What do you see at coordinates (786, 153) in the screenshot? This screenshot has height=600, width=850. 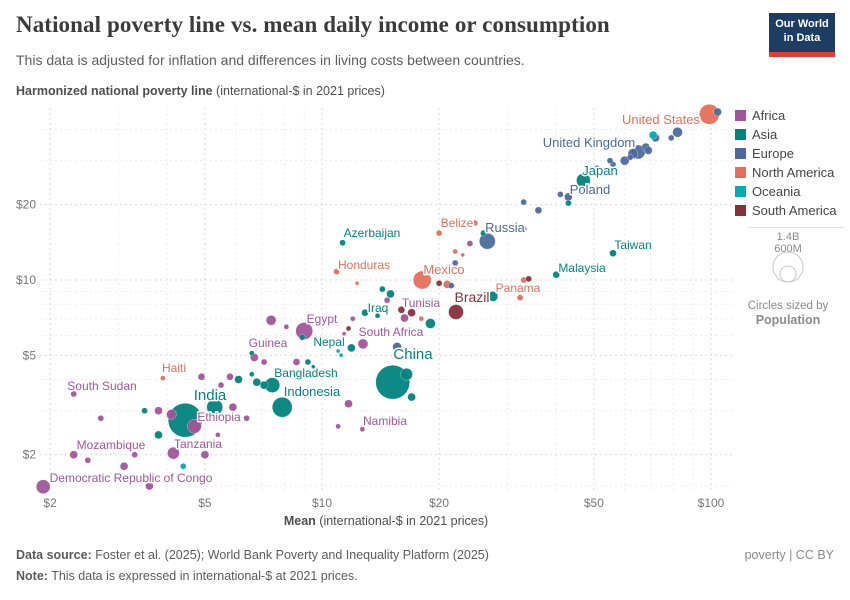 I see `legend-item-europe: Europe` at bounding box center [786, 153].